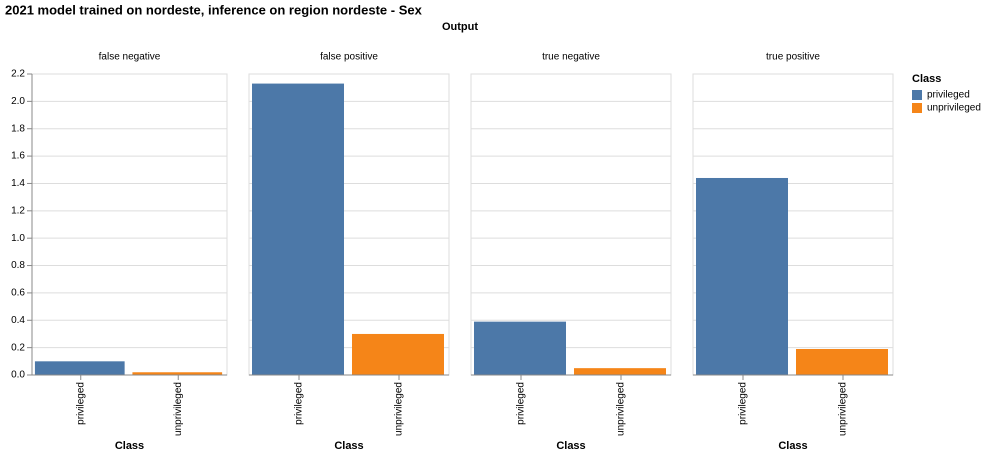  I want to click on y-tick-label: 0.6, so click(18, 293).